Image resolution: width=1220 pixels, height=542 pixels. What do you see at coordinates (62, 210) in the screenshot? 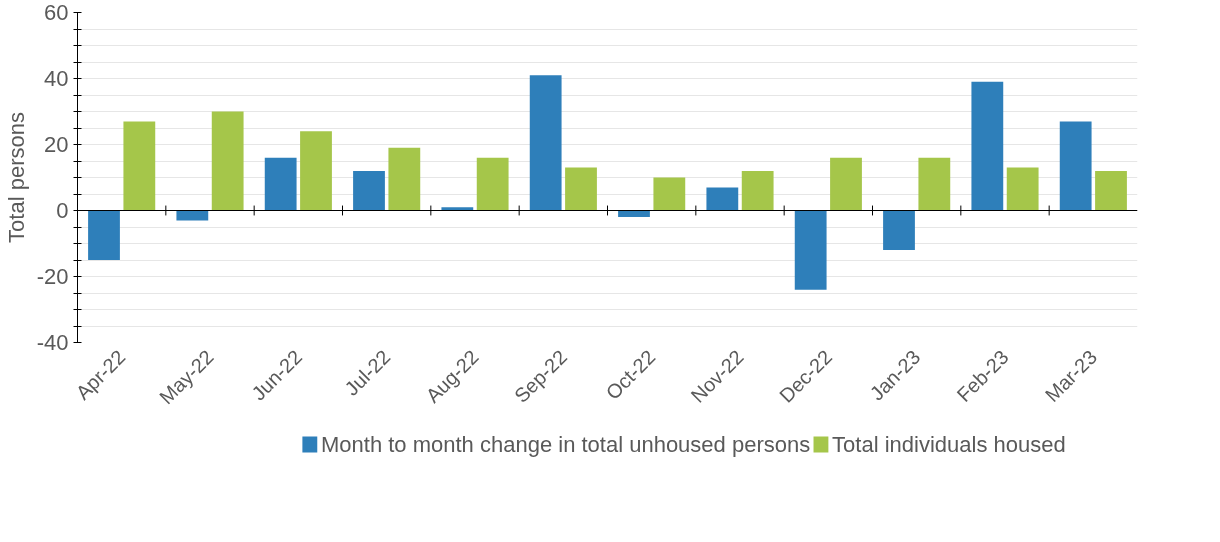
I see `y-tick-label: 0` at bounding box center [62, 210].